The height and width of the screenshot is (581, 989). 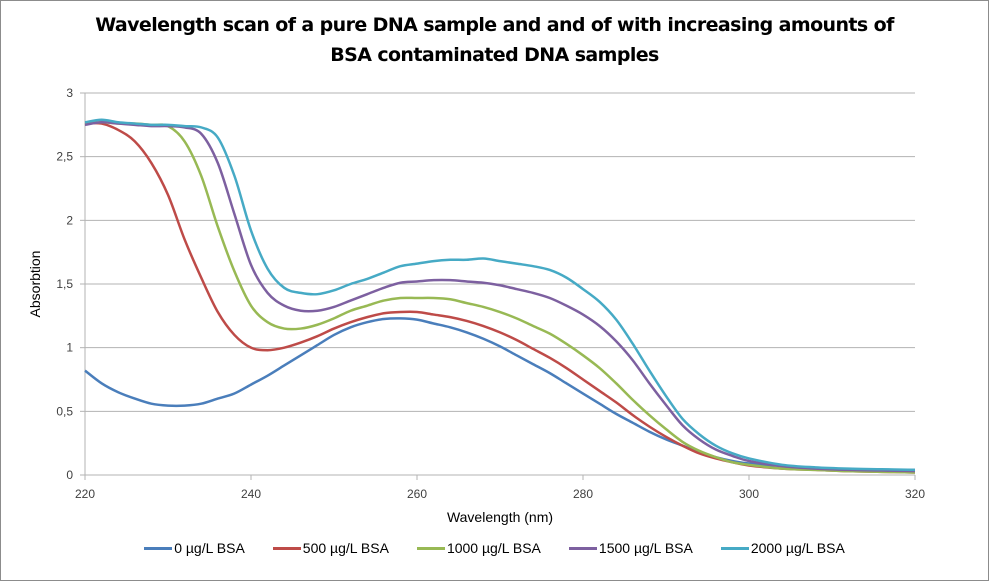 I want to click on y-ticks: 0 0,5 1 1,5 2 2,5 3, so click(x=70, y=284).